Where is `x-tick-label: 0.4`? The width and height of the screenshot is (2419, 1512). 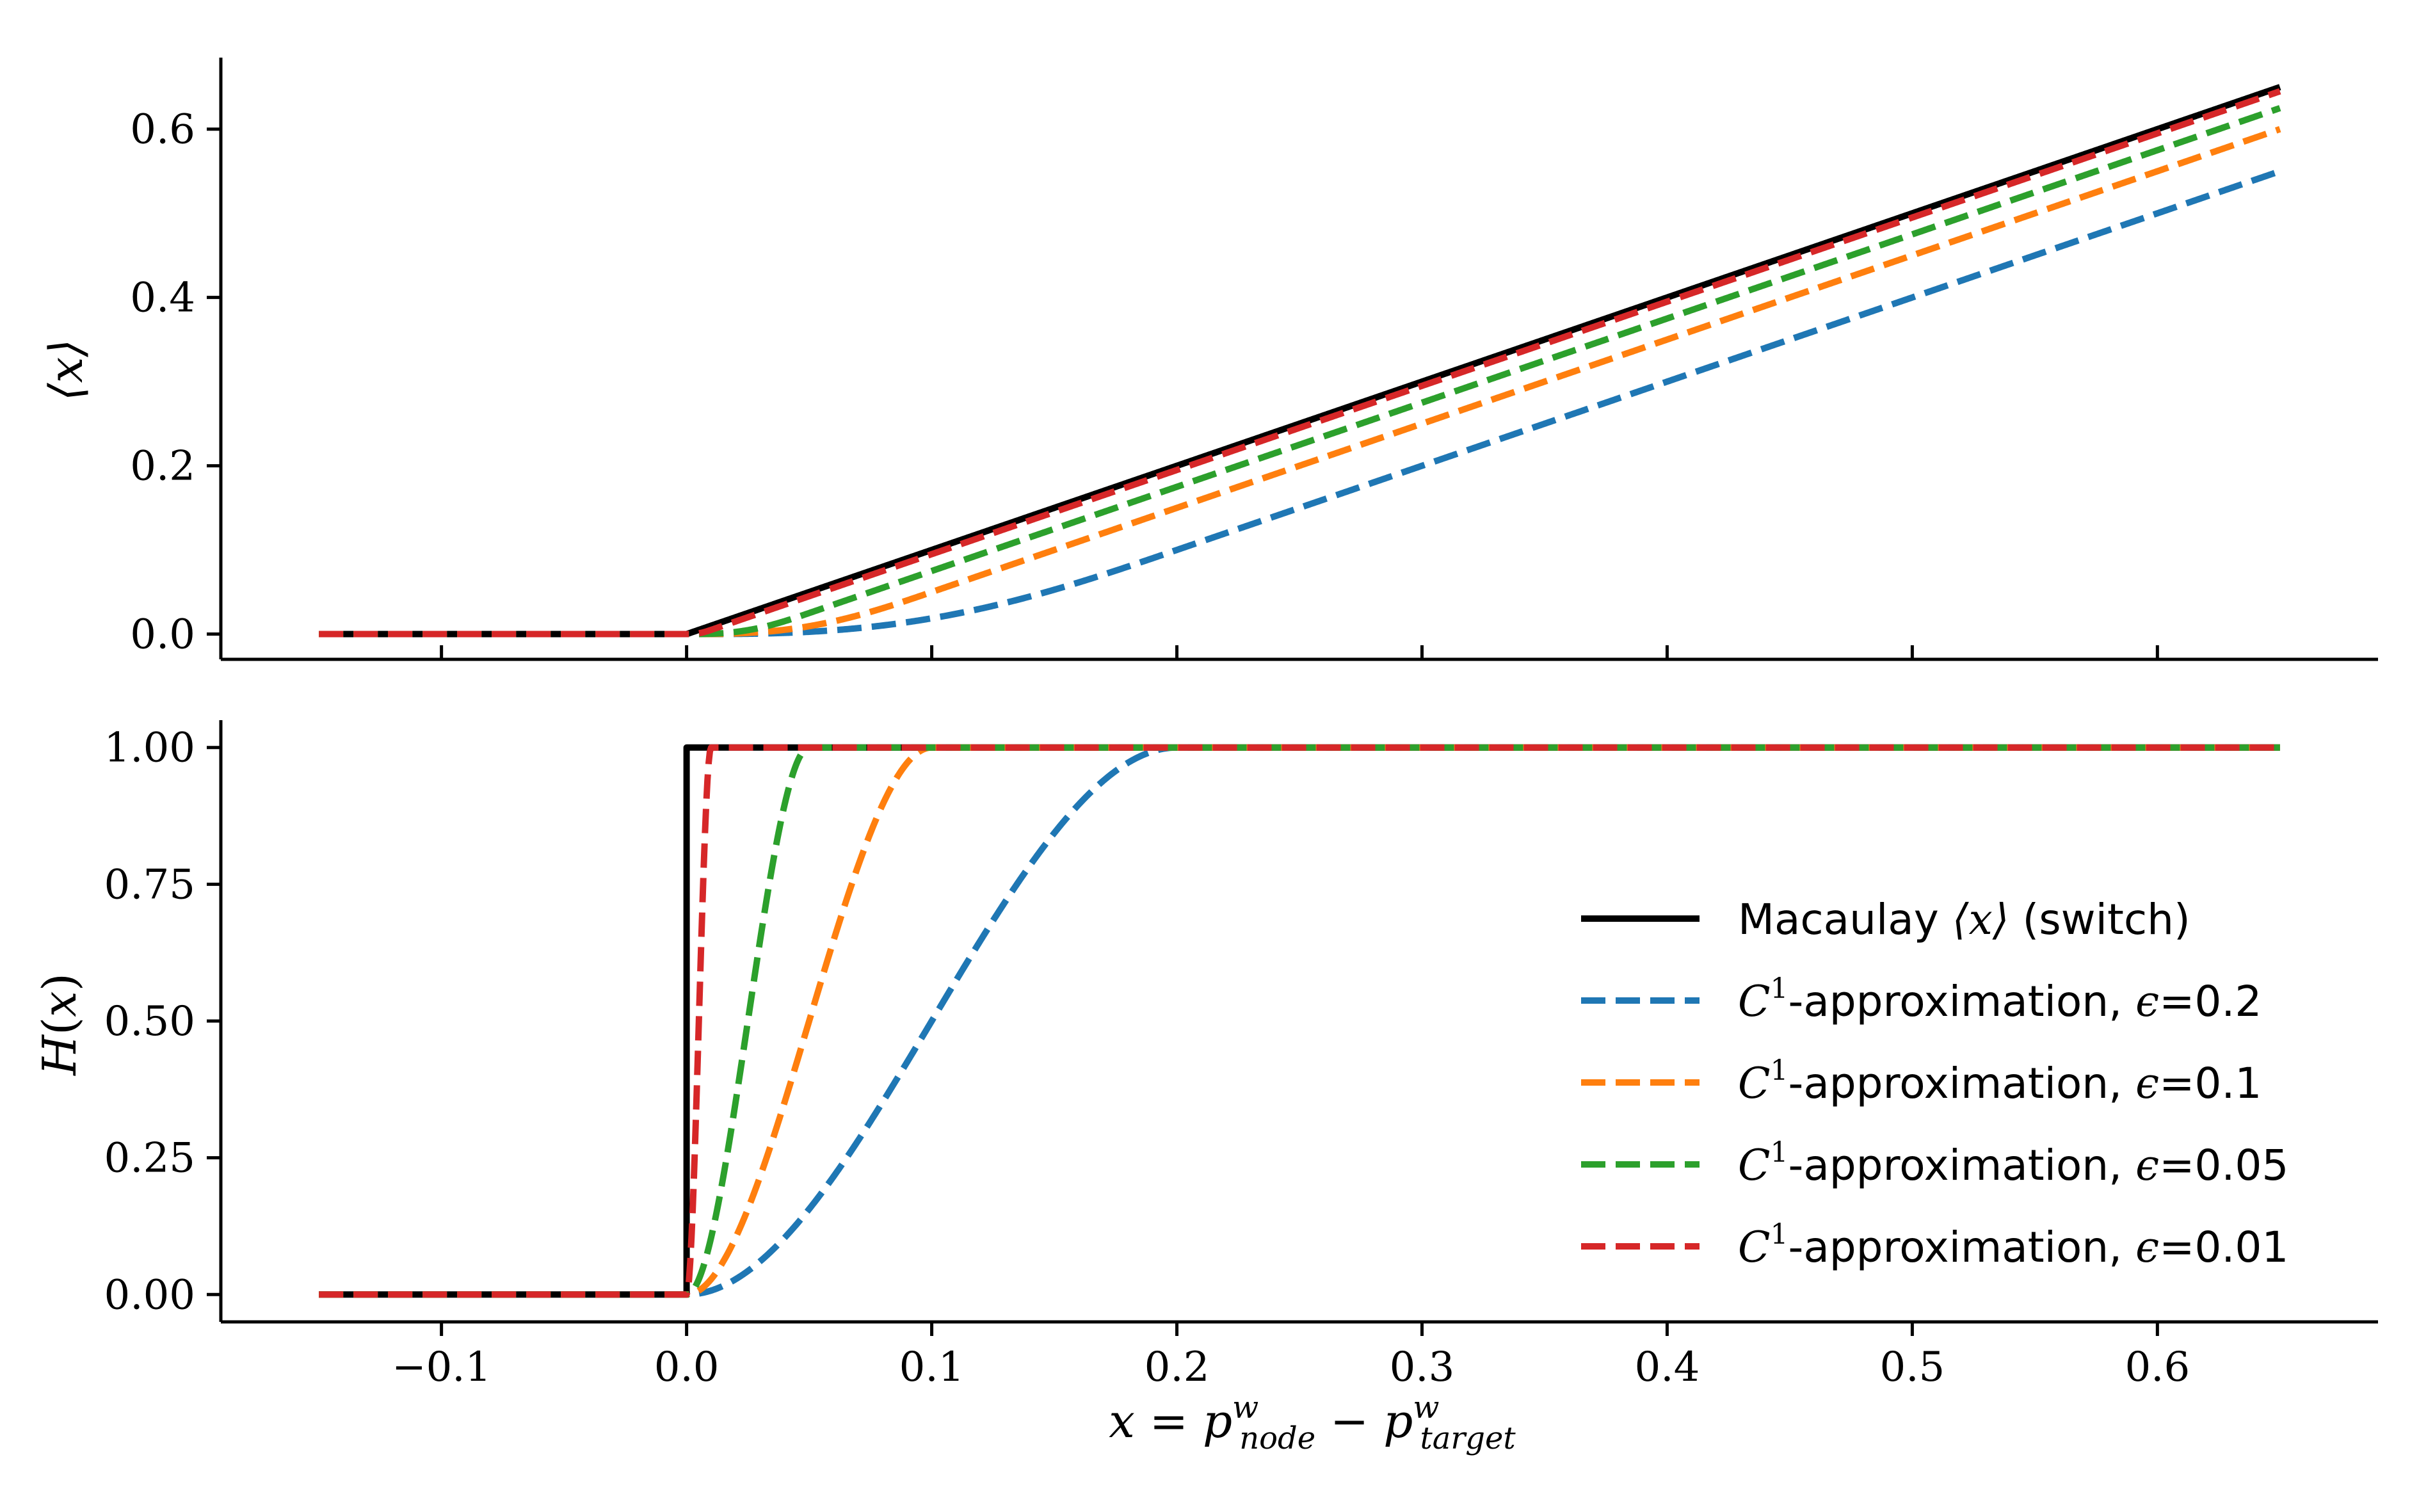 x-tick-label: 0.4 is located at coordinates (1667, 1367).